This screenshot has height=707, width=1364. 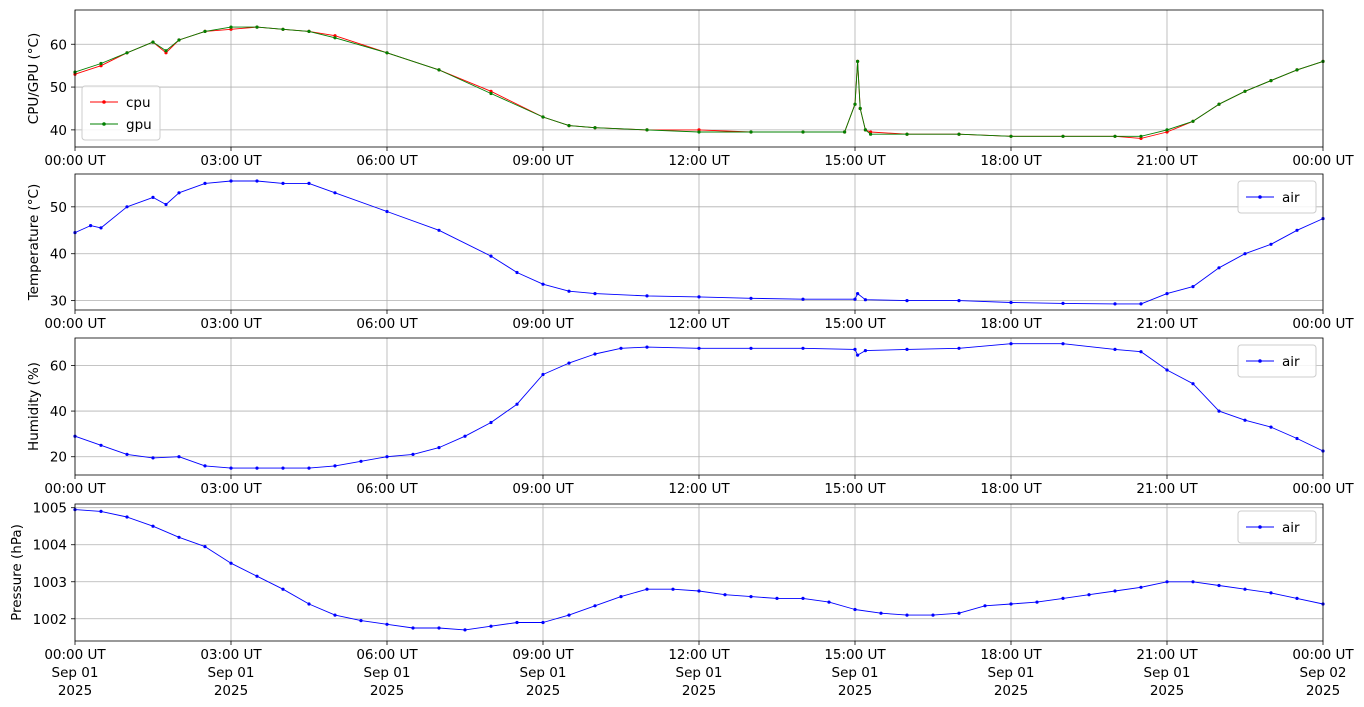 What do you see at coordinates (58, 366) in the screenshot?
I see `y-tick-label: 60` at bounding box center [58, 366].